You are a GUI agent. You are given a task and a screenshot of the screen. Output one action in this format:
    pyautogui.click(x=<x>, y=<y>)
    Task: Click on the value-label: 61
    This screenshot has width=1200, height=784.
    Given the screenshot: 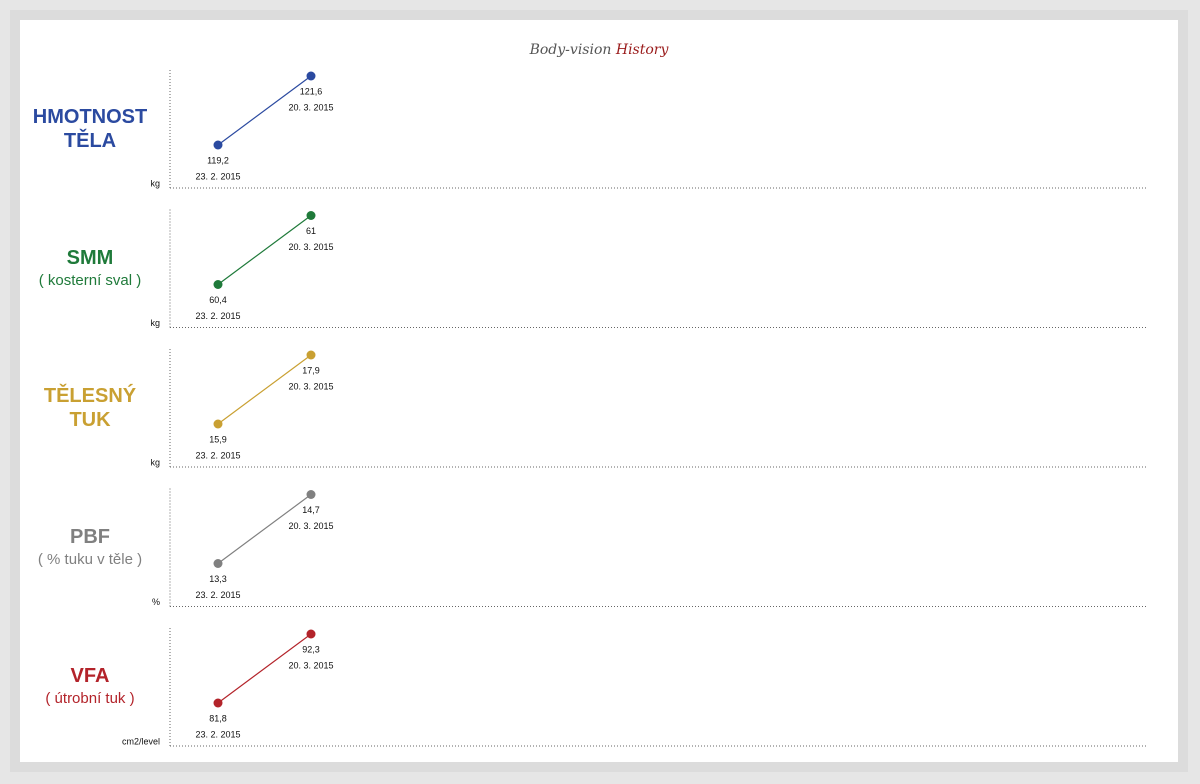 What is the action you would take?
    pyautogui.click(x=311, y=231)
    